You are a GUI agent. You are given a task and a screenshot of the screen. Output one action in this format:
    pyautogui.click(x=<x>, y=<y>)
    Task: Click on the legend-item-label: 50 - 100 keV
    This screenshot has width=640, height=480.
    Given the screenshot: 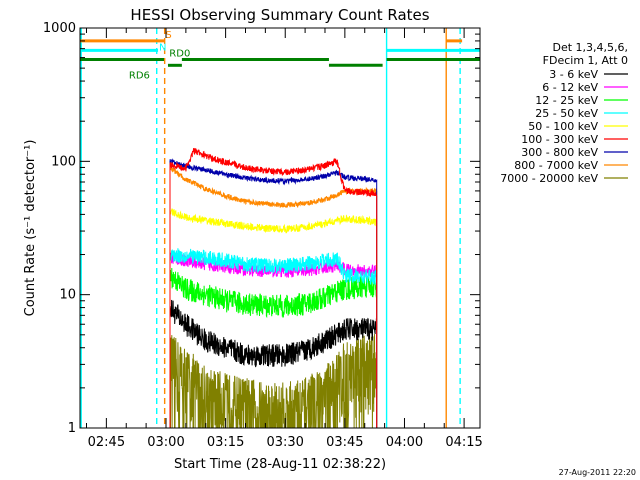 What is the action you would take?
    pyautogui.click(x=563, y=126)
    